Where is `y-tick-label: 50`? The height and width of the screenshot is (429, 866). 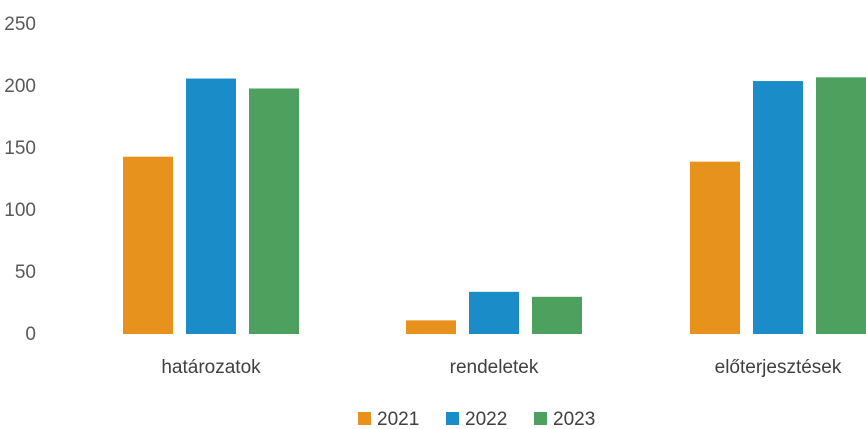 y-tick-label: 50 is located at coordinates (25, 272).